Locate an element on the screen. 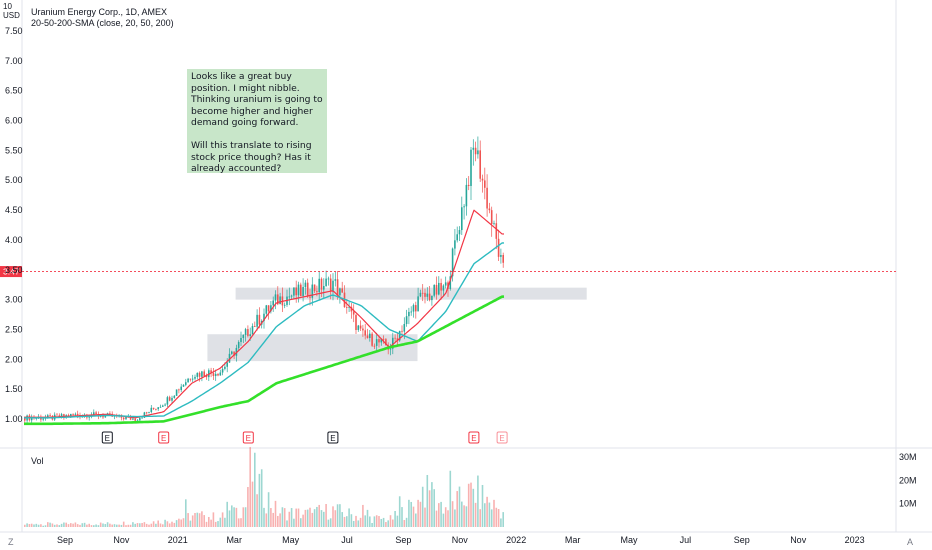 The image size is (932, 550). time-tick-label: 2022 is located at coordinates (516, 540).